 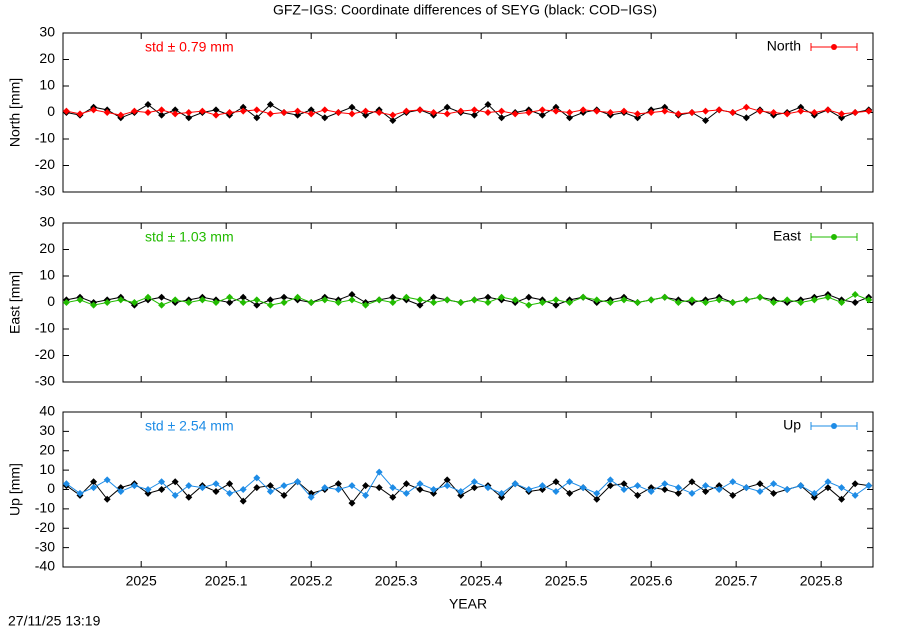 I want to click on legend-label: East, so click(x=787, y=236).